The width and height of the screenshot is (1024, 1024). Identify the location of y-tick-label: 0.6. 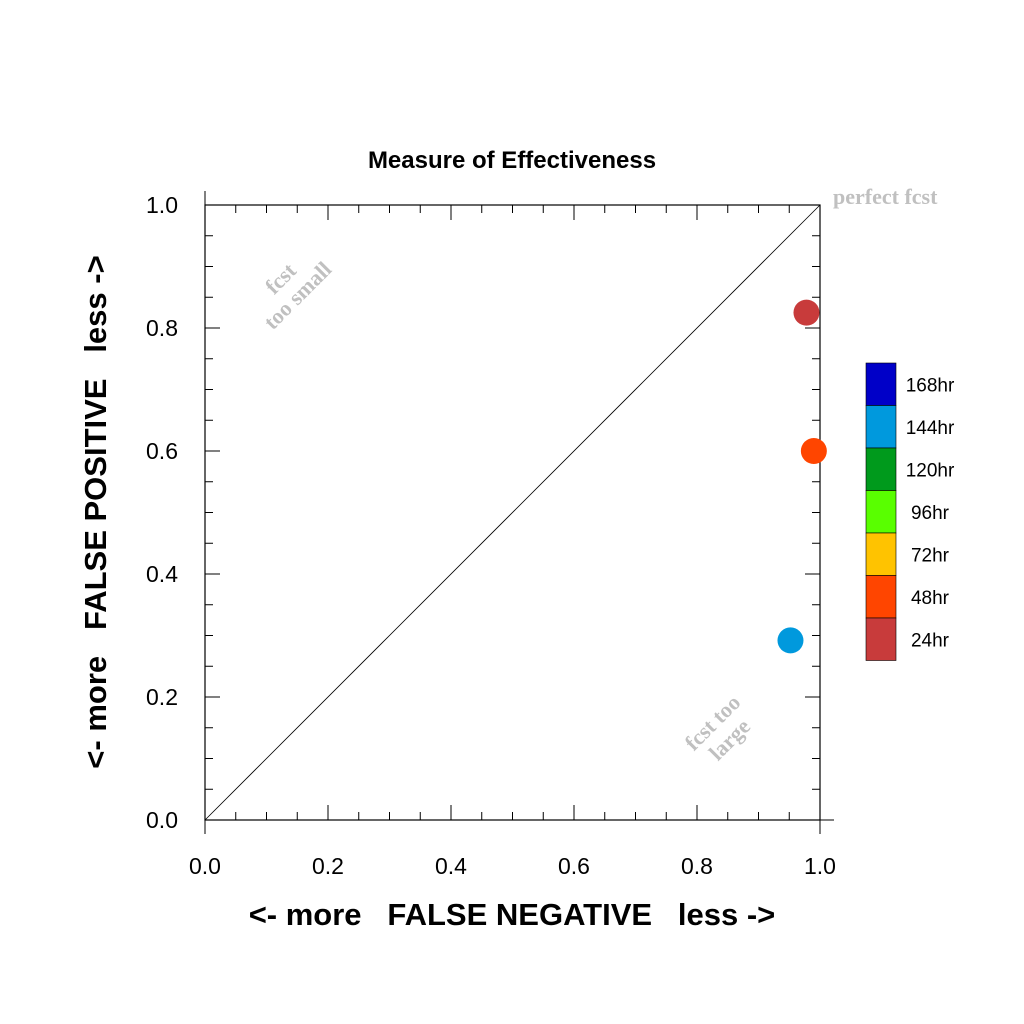
(162, 451).